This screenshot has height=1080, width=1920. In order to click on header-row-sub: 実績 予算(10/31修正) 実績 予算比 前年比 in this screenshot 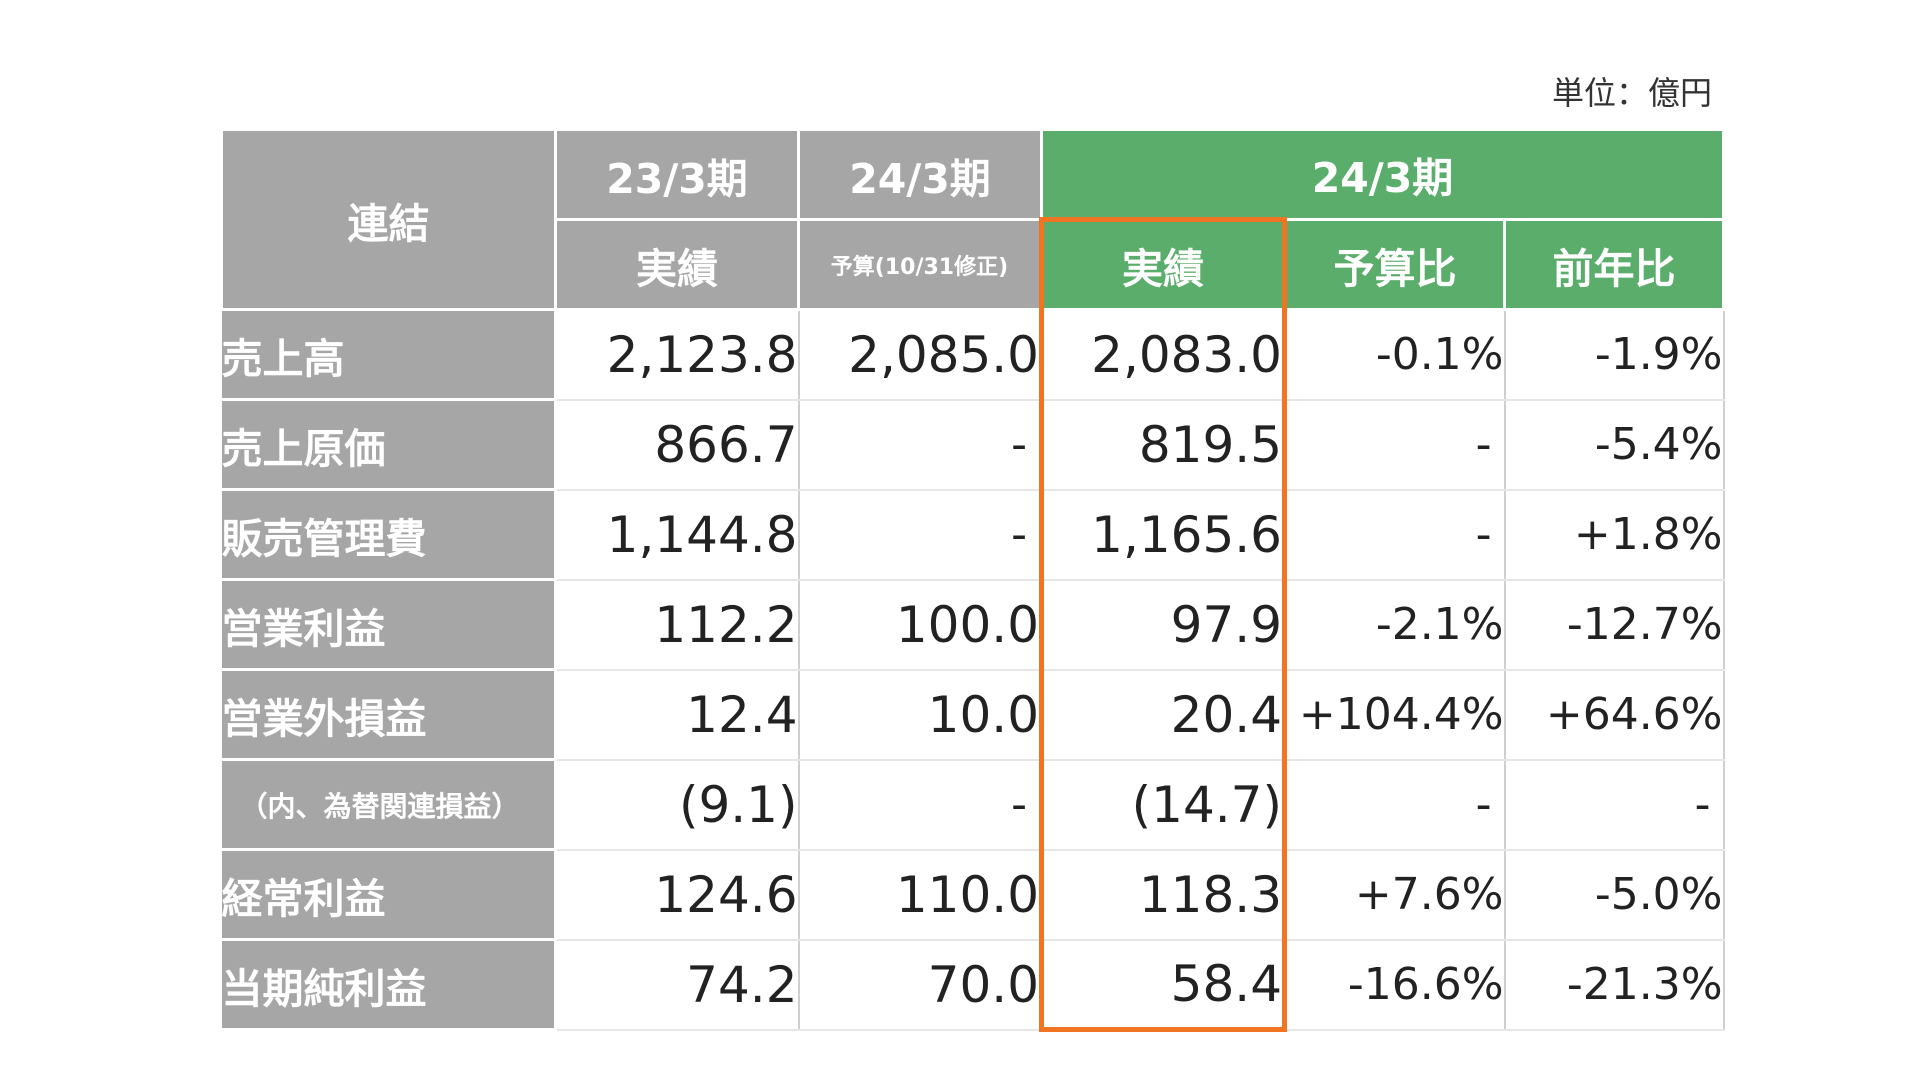, I will do `click(973, 264)`.